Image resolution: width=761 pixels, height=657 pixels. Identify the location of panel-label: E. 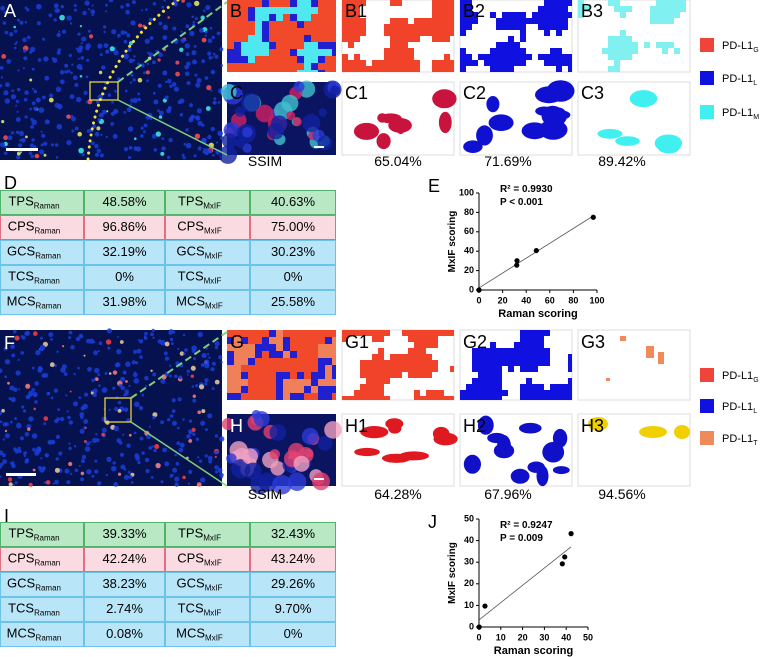
(434, 186).